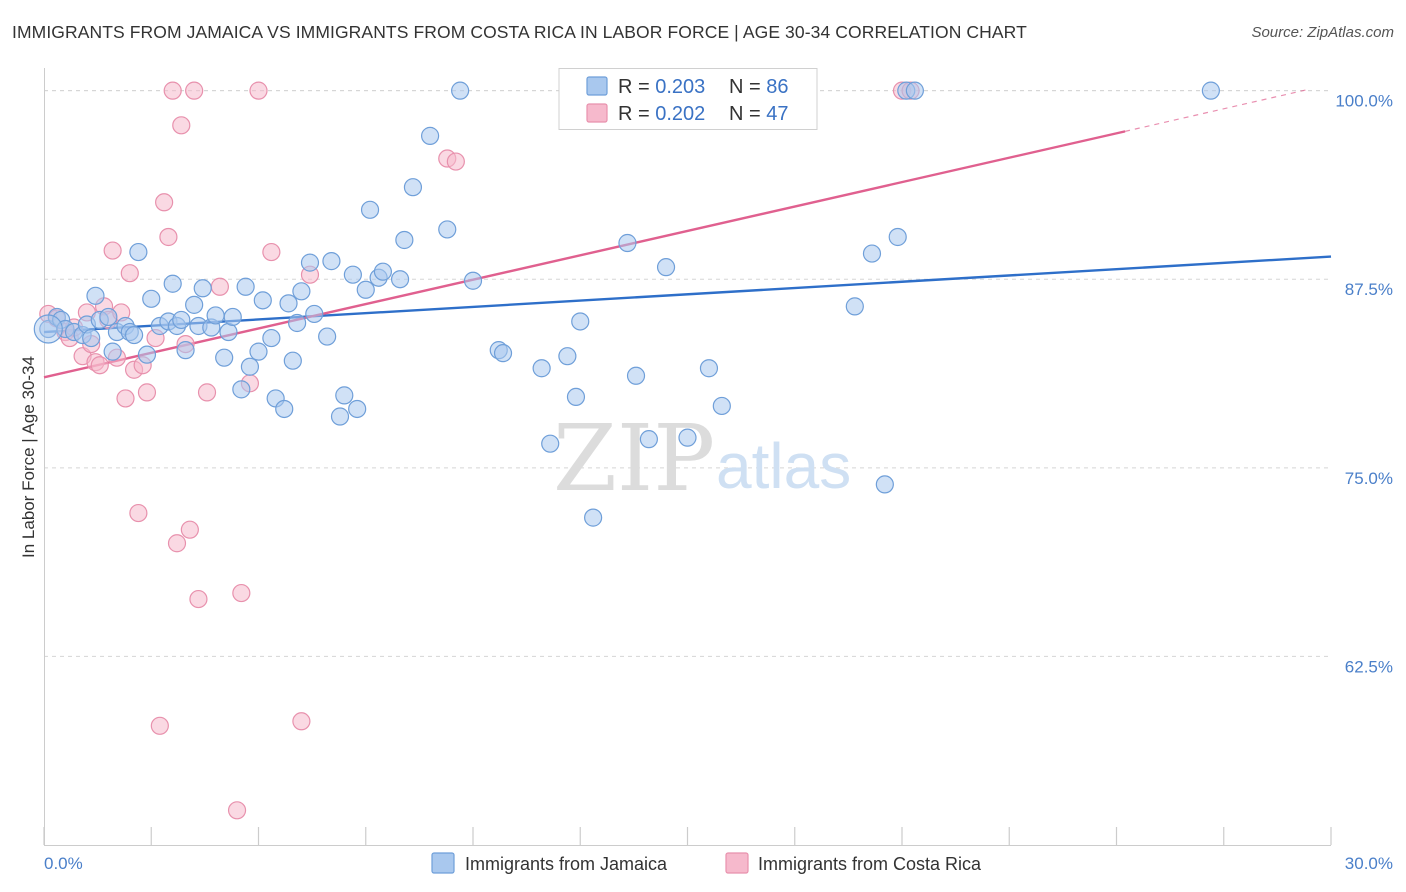 This screenshot has height=892, width=1406. What do you see at coordinates (566, 864) in the screenshot?
I see `bottom-legend-label-jamaica: Immigrants from Jamaica` at bounding box center [566, 864].